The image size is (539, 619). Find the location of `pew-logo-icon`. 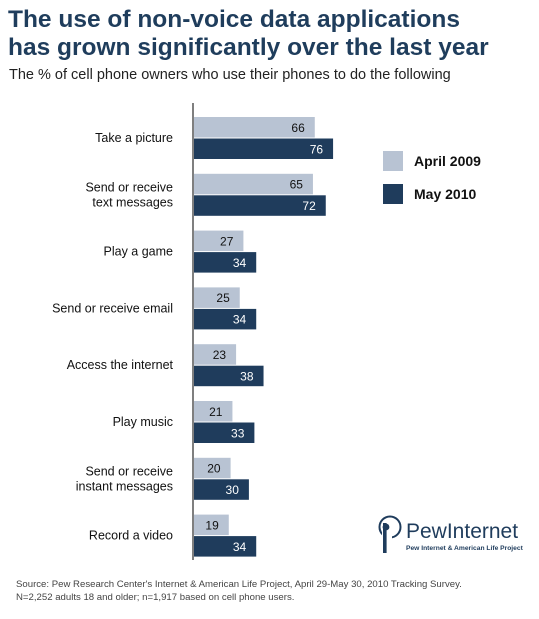

pew-logo-icon is located at coordinates (390, 534).